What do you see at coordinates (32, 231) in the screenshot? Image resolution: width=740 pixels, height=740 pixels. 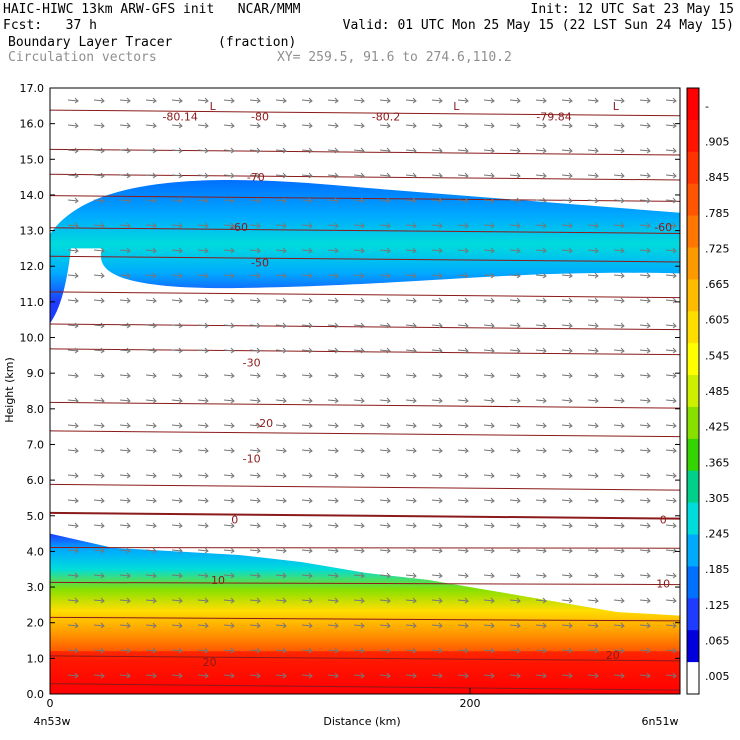 I see `y-tick-label: 13.0` at bounding box center [32, 231].